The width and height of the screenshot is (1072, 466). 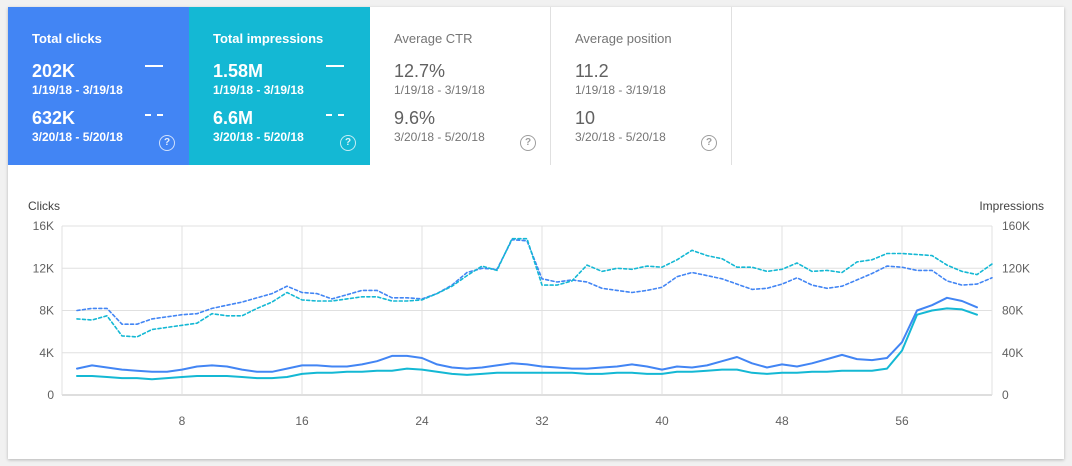 I want to click on y-right-tick-label: 80K, so click(x=1012, y=311).